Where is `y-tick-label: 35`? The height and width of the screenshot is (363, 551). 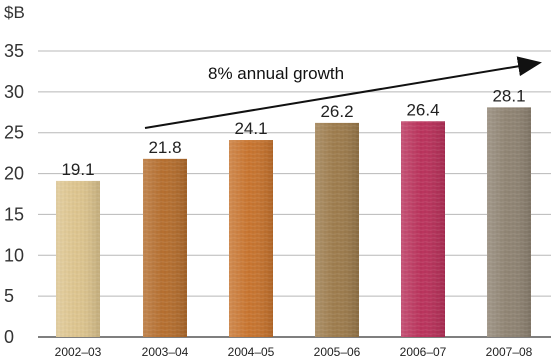 y-tick-label: 35 is located at coordinates (14, 51).